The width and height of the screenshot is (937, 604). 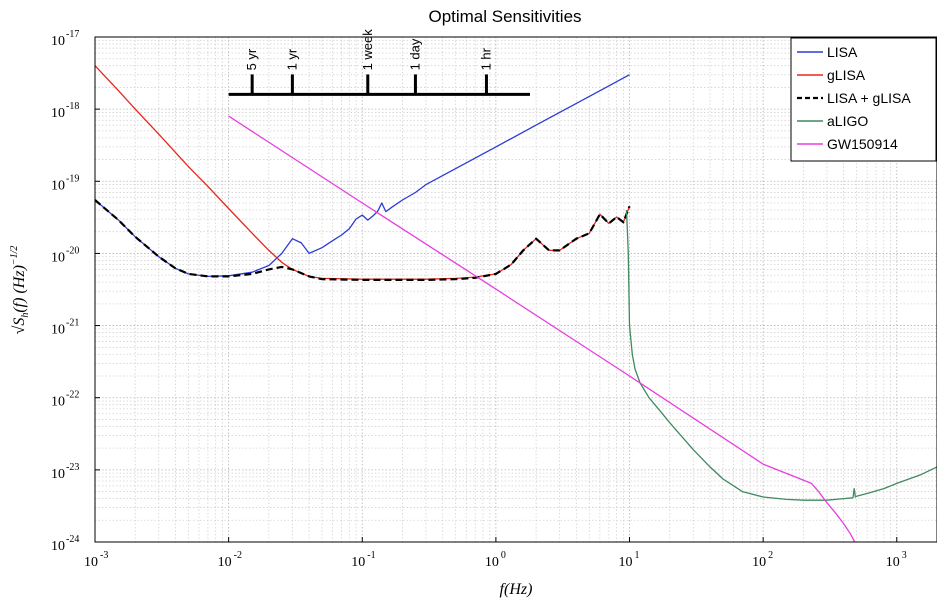 What do you see at coordinates (847, 121) in the screenshot?
I see `legend-label: aLIGO` at bounding box center [847, 121].